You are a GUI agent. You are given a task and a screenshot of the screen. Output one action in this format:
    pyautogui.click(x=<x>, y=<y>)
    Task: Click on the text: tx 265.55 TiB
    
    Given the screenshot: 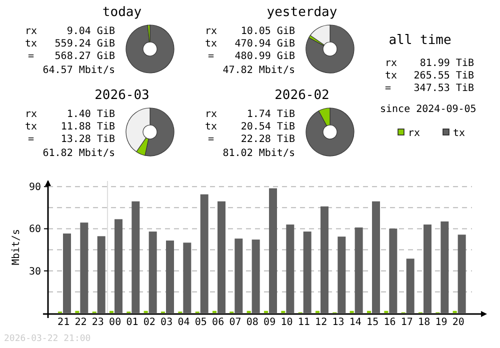 What is the action you would take?
    pyautogui.click(x=429, y=76)
    